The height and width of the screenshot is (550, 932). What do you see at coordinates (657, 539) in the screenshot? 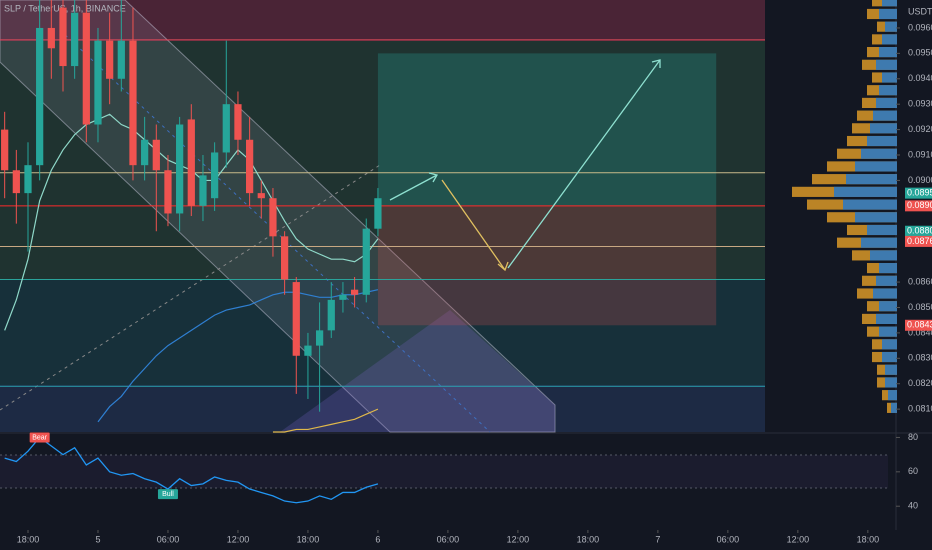
I see `x-tick-label: 7` at bounding box center [657, 539].